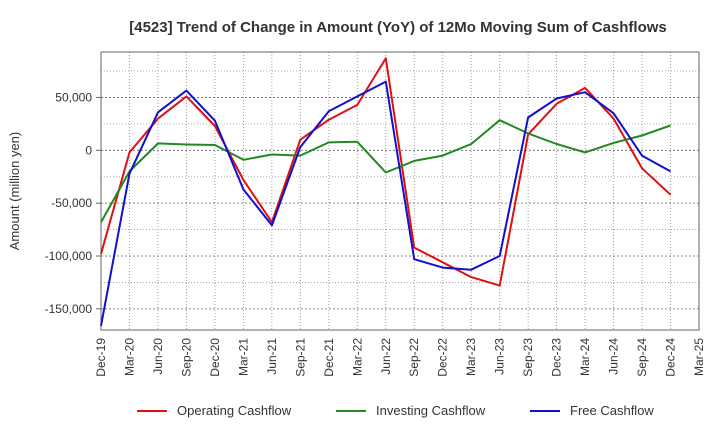 The image size is (720, 440). I want to click on y-tick-label: 0, so click(88, 150).